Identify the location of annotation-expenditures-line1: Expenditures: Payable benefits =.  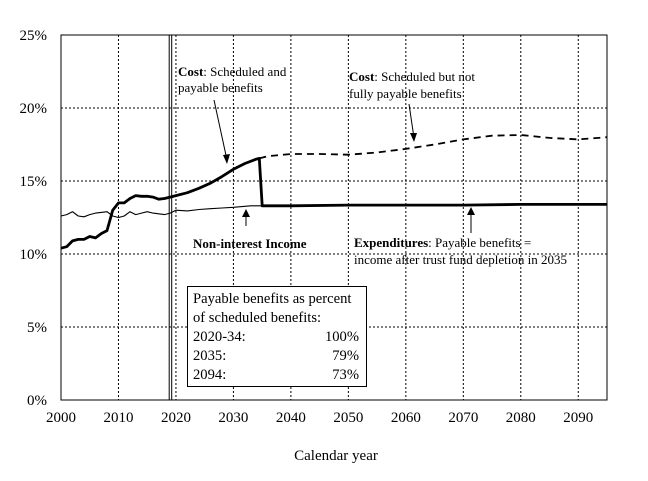
(442, 242).